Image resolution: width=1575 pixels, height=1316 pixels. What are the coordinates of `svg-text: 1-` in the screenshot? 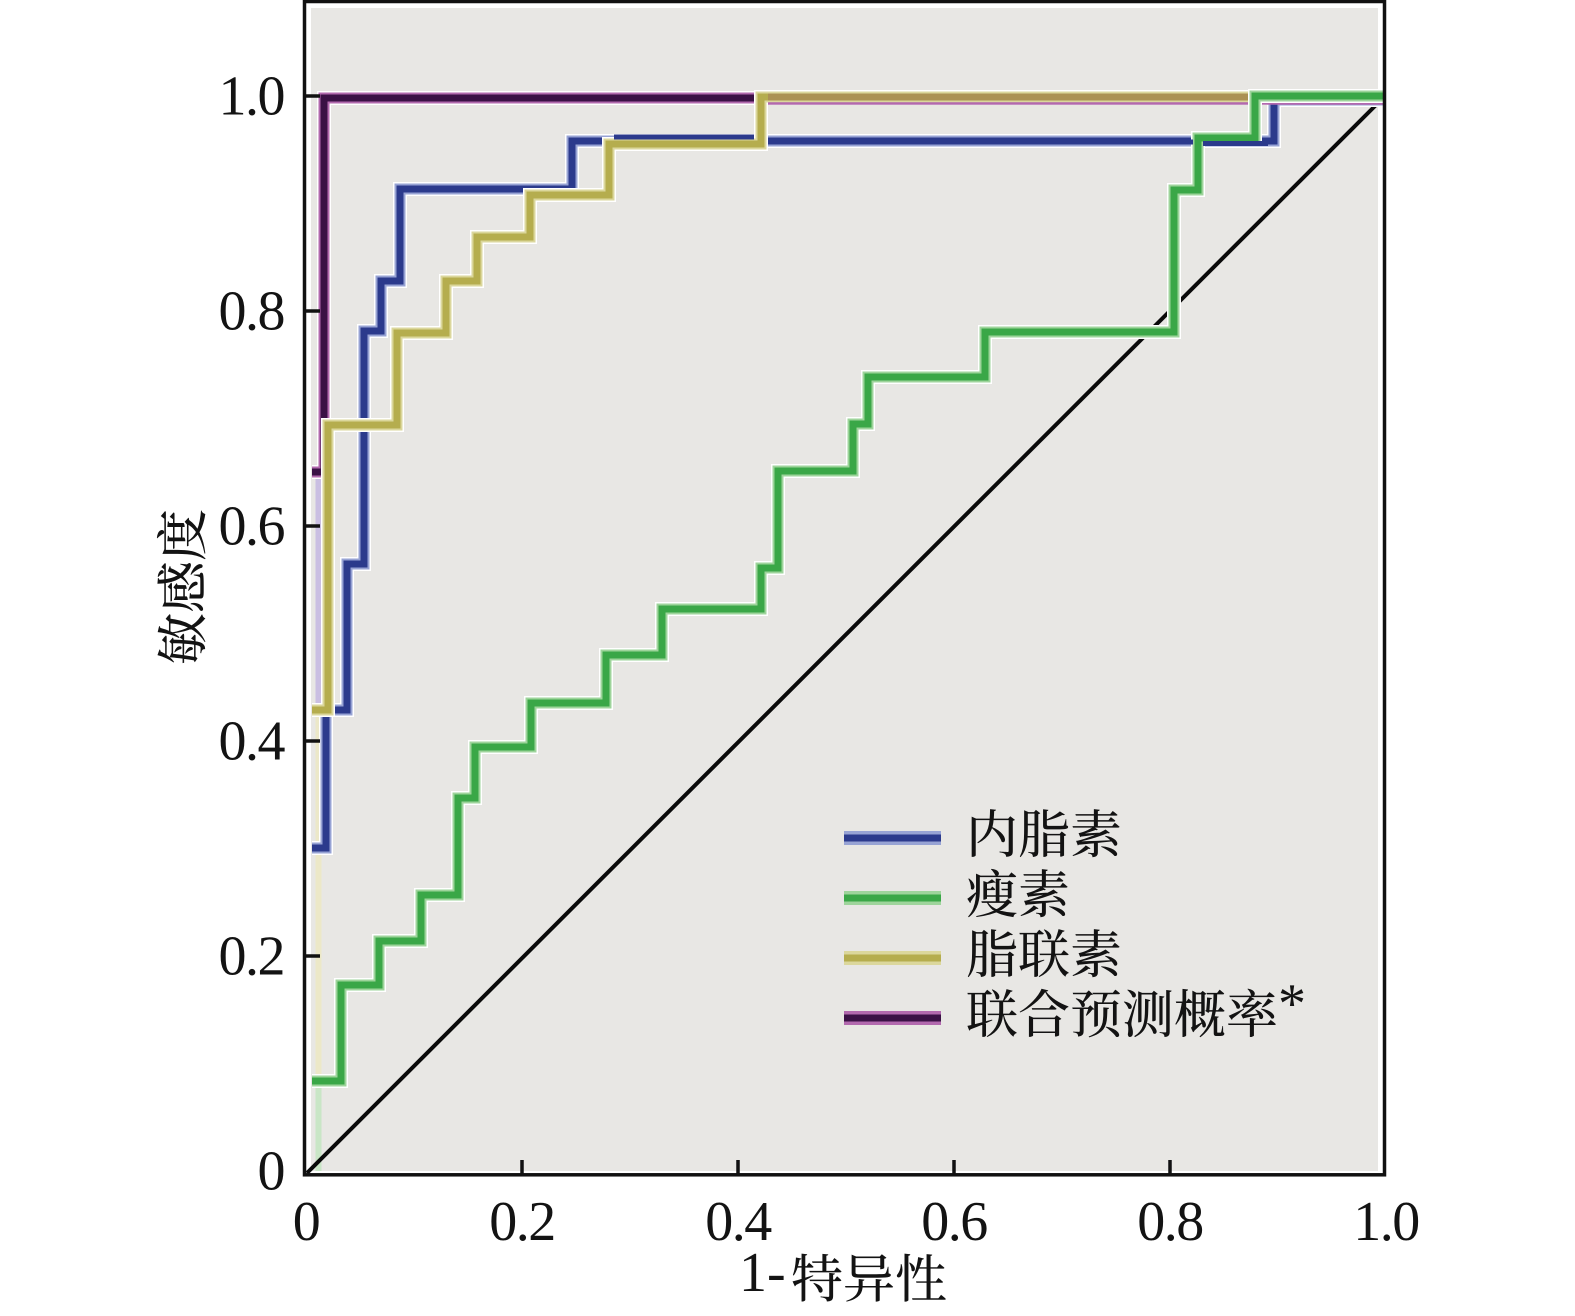 It's located at (762, 1273).